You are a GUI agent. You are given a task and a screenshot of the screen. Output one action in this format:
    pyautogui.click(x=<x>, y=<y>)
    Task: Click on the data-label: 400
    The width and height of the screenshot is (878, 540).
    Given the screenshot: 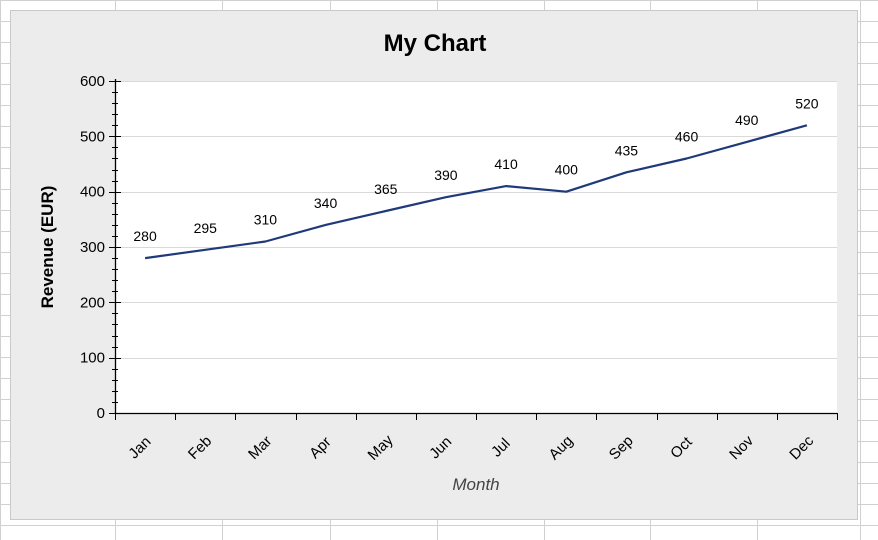 What is the action you would take?
    pyautogui.click(x=567, y=170)
    